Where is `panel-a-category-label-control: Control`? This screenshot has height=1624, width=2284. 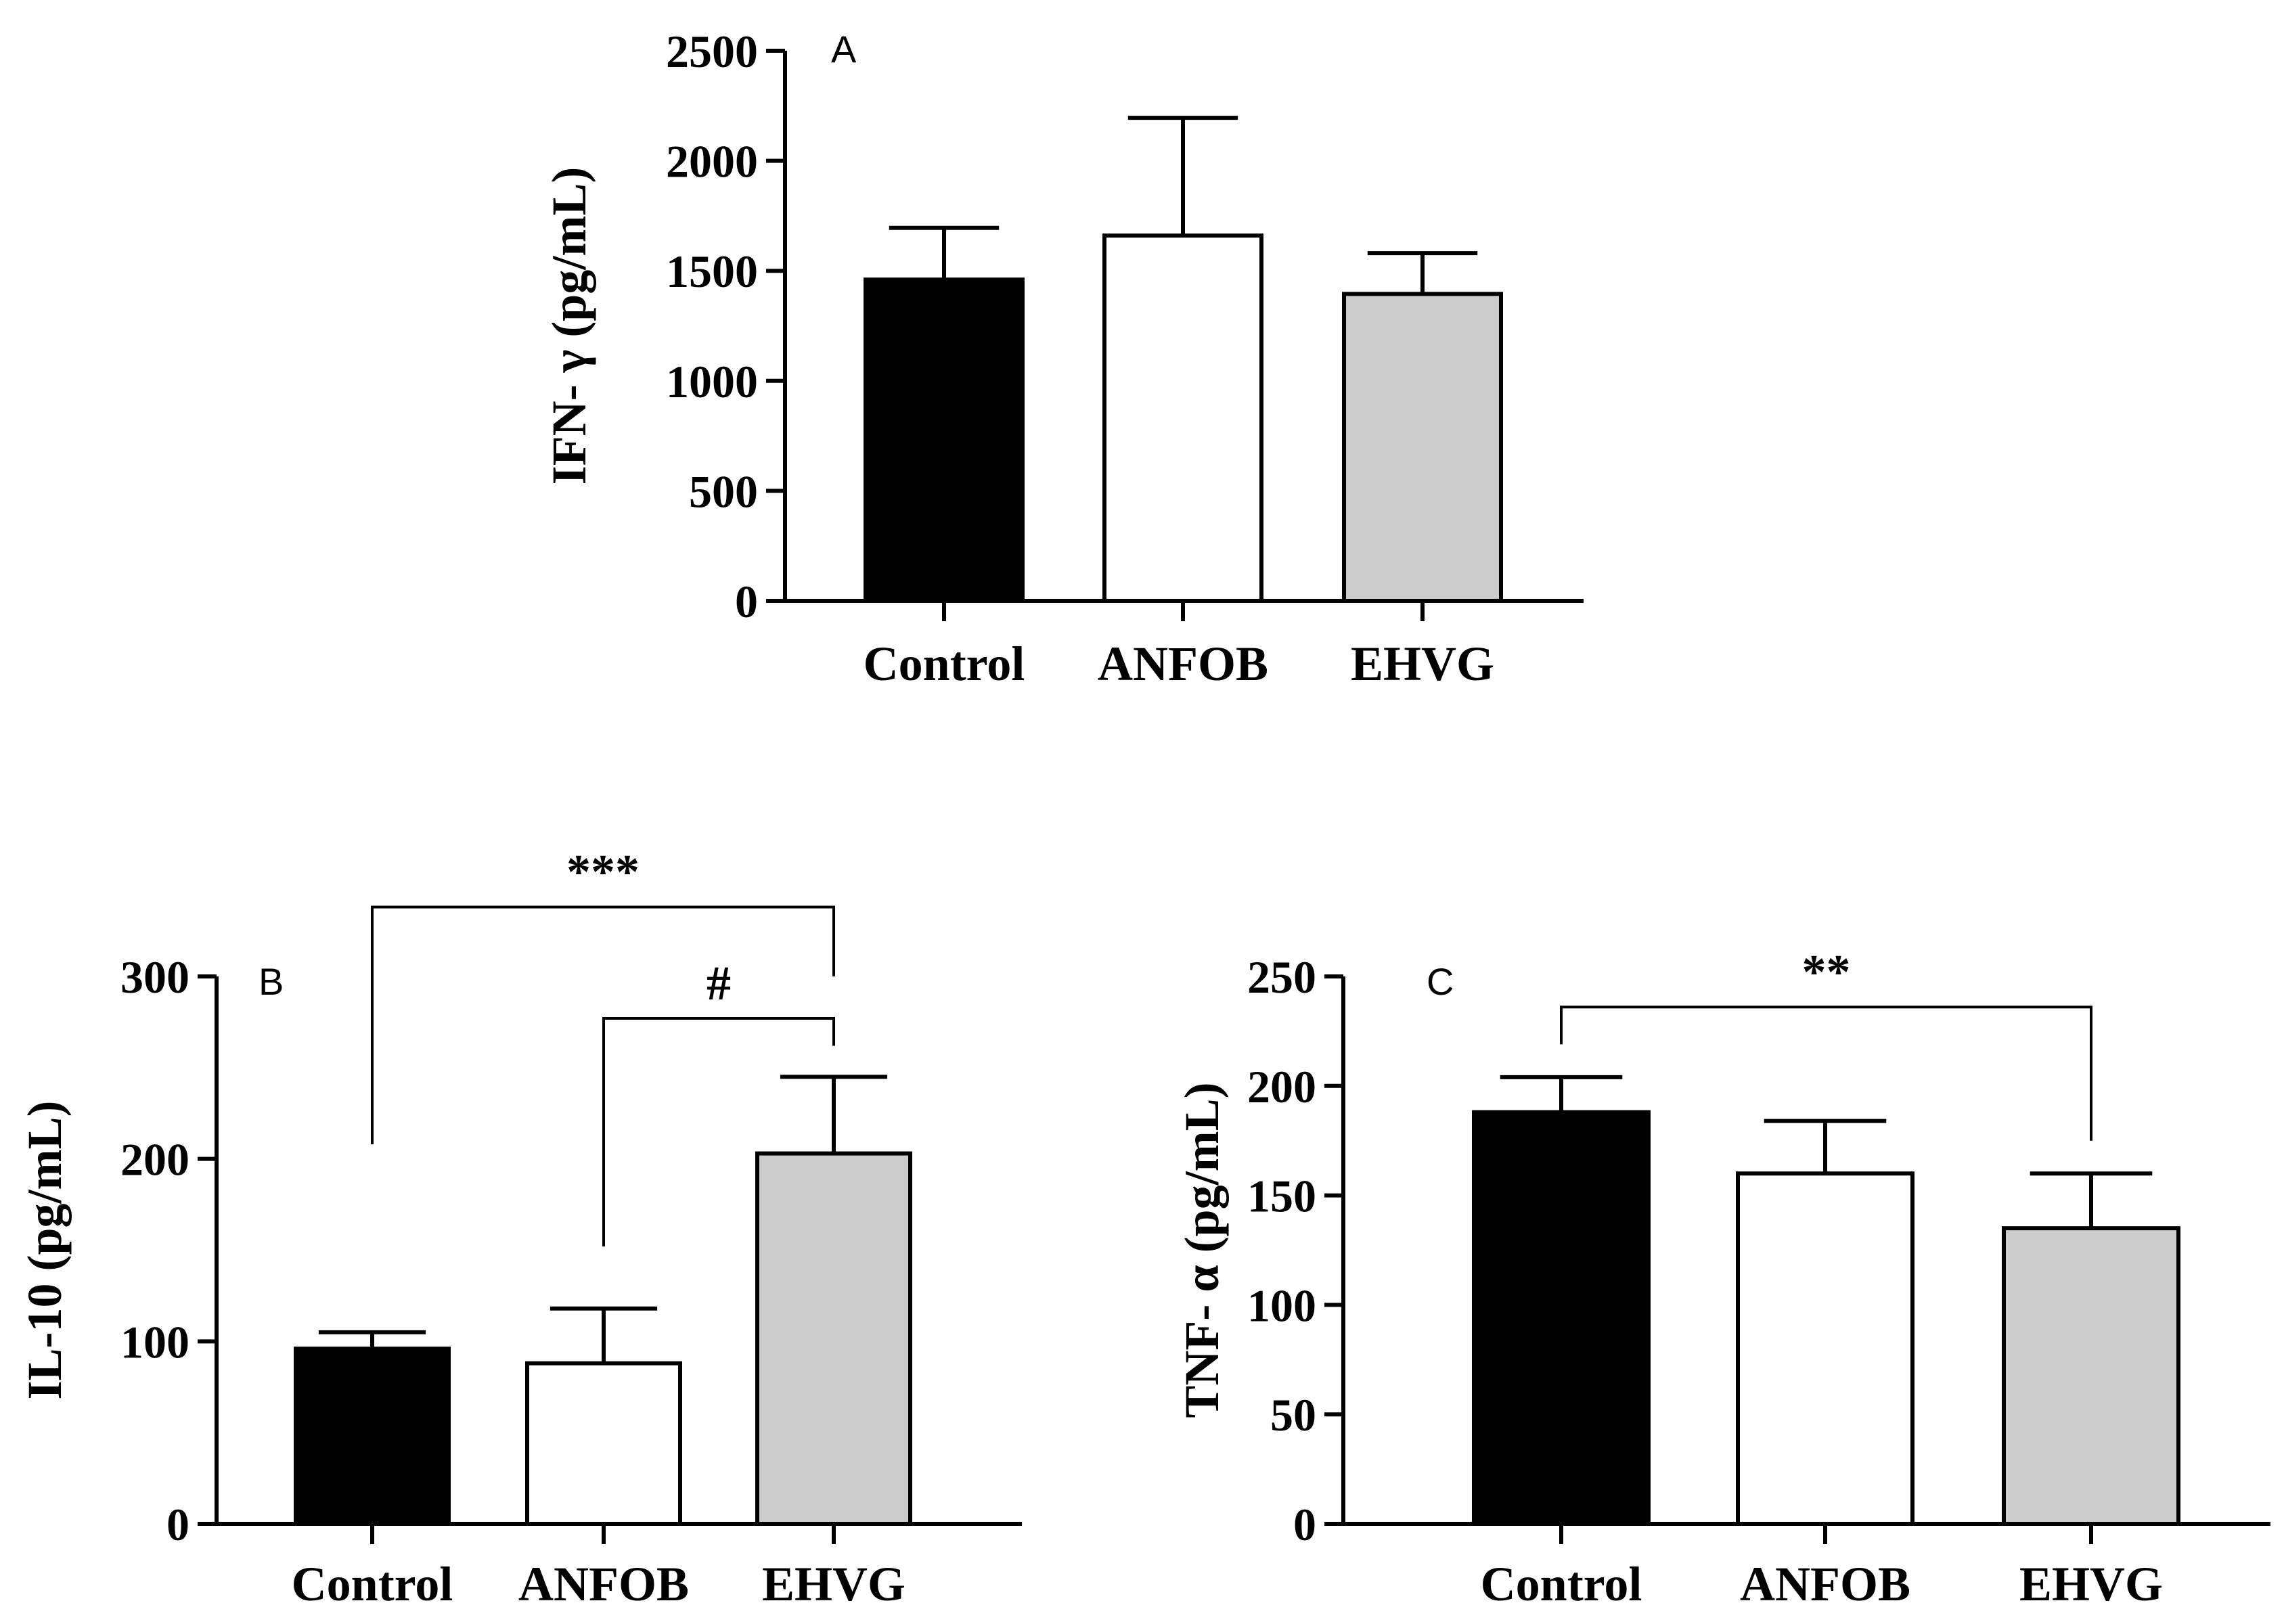
panel-a-category-label-control: Control is located at coordinates (944, 664).